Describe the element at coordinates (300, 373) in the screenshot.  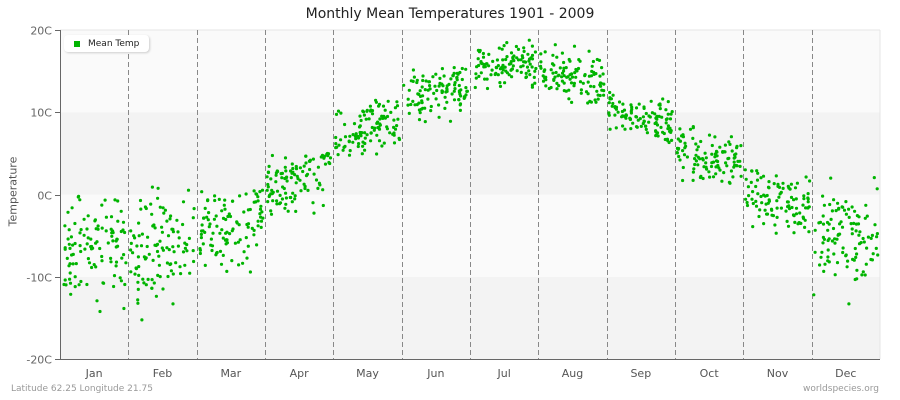
I see `x-tick-label: Apr` at that location.